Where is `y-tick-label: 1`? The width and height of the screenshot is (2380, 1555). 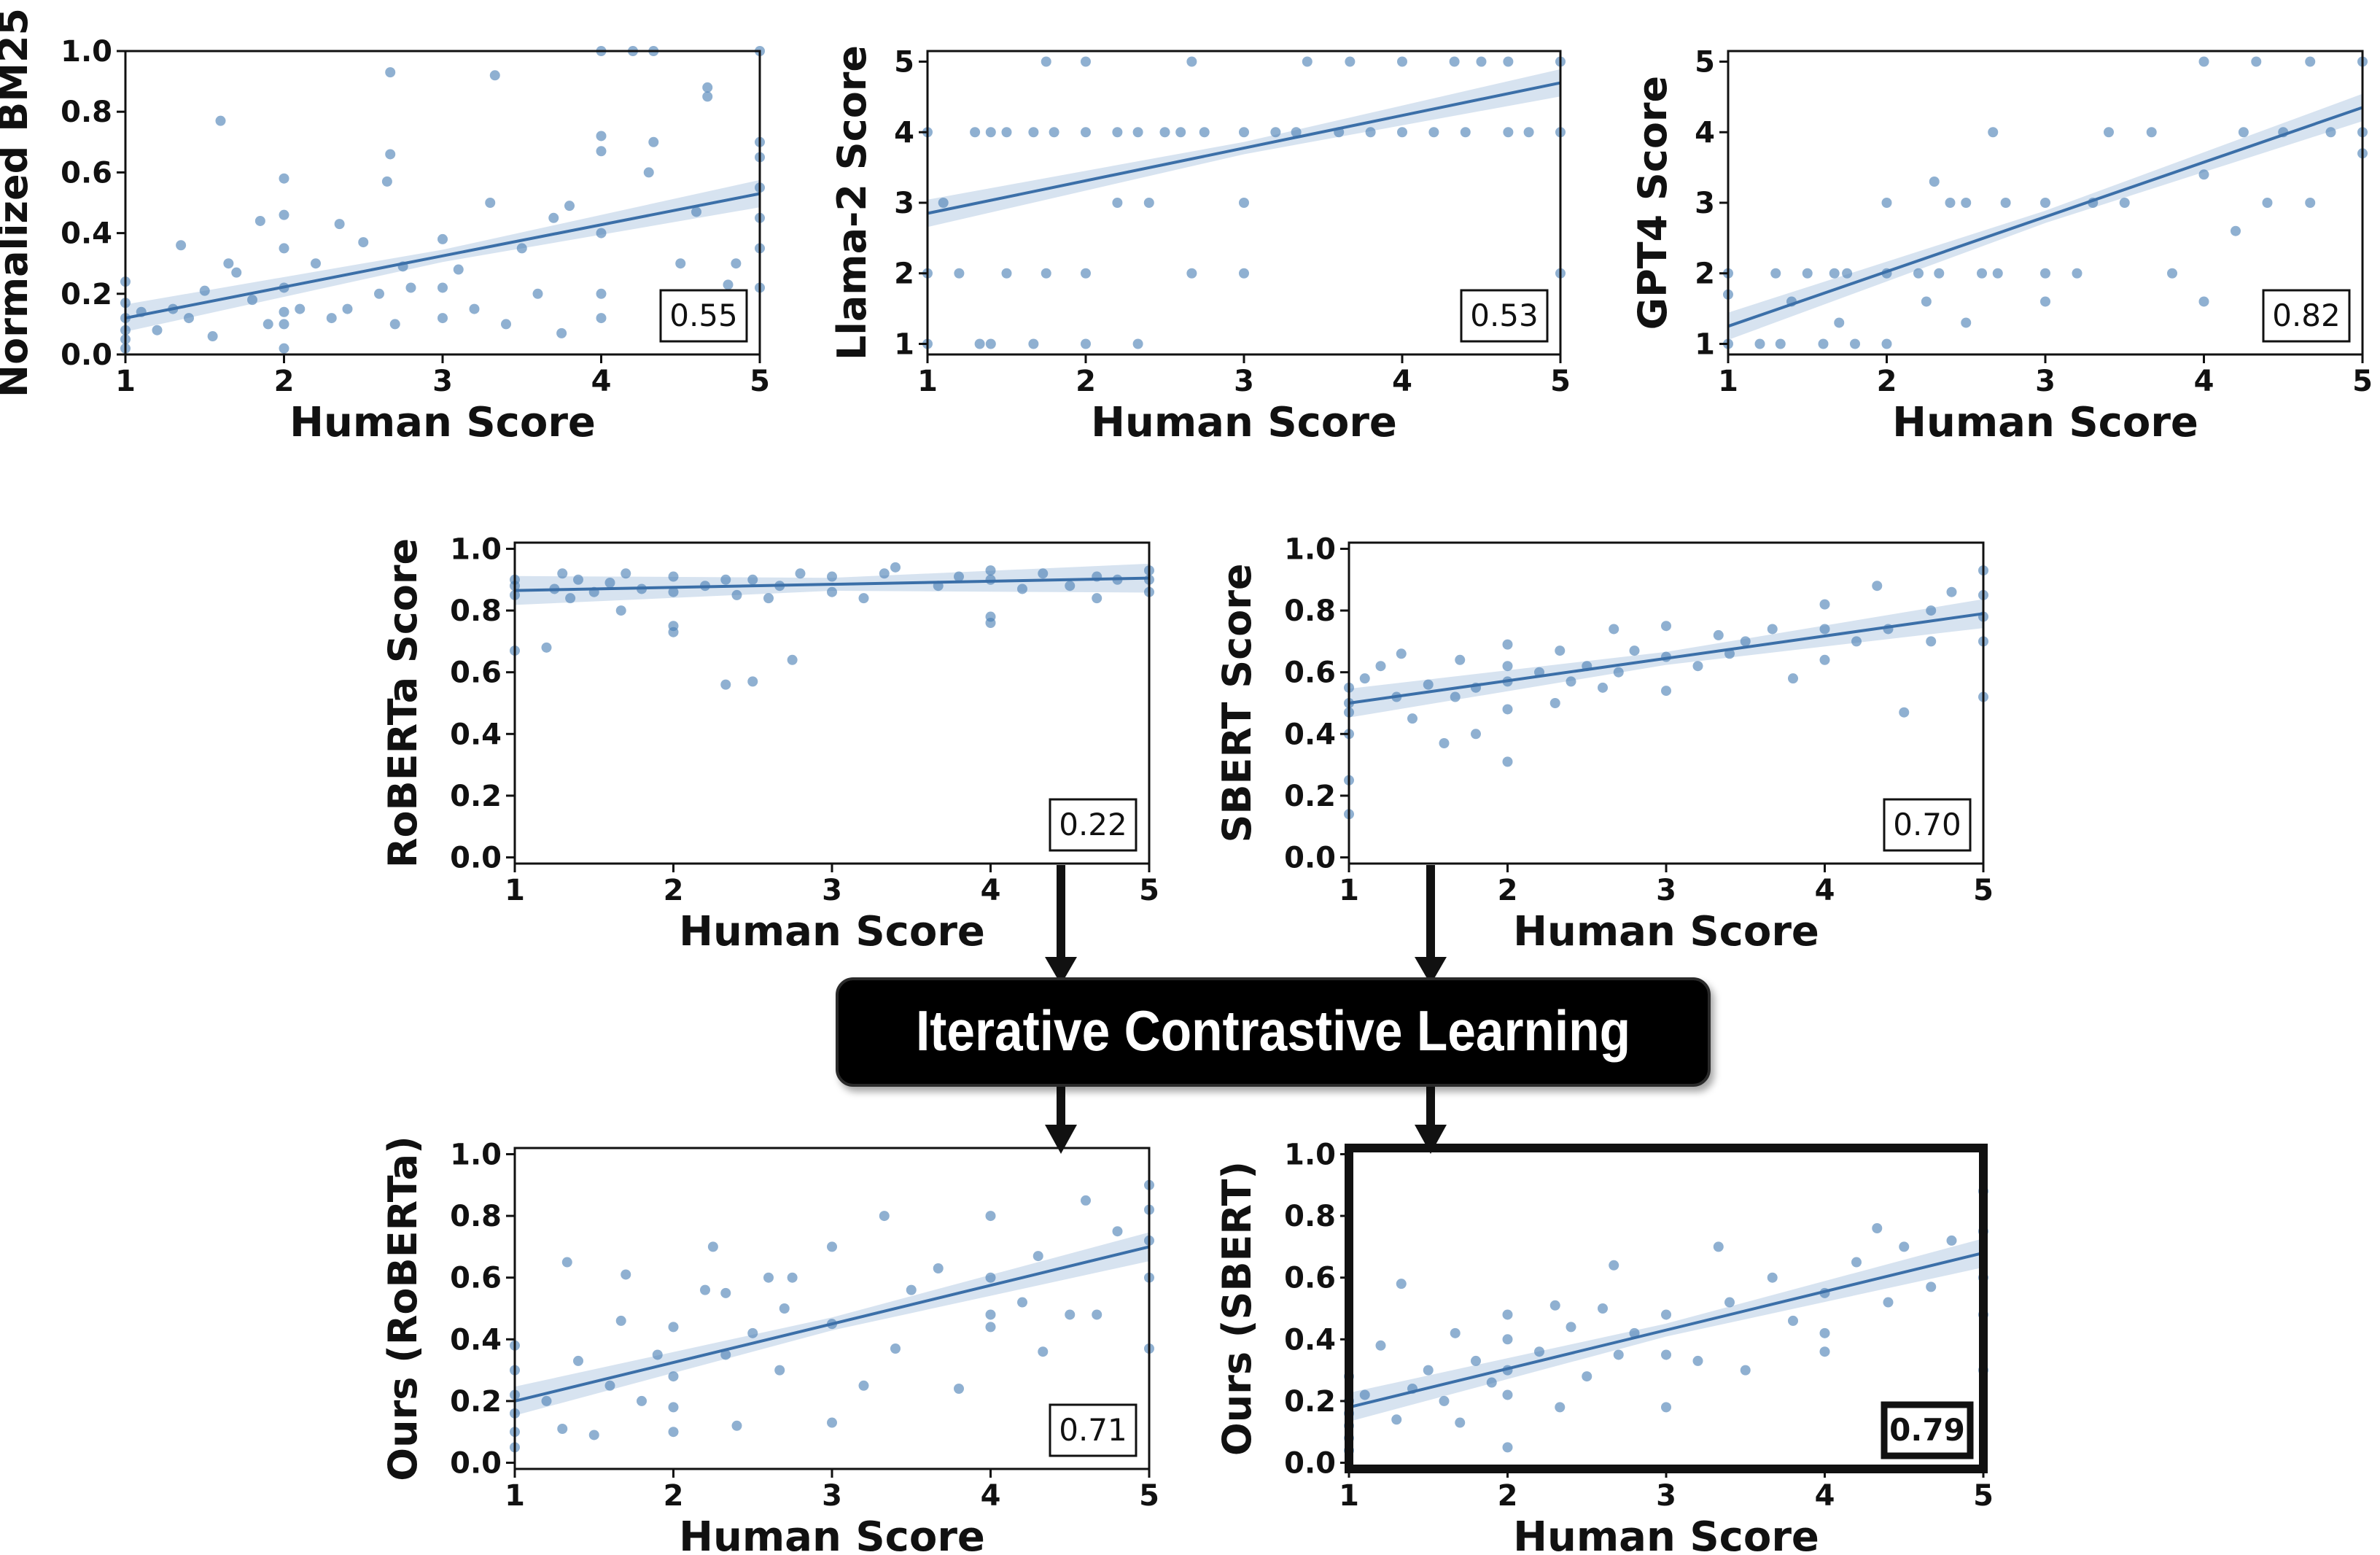
y-tick-label: 1 is located at coordinates (1705, 344).